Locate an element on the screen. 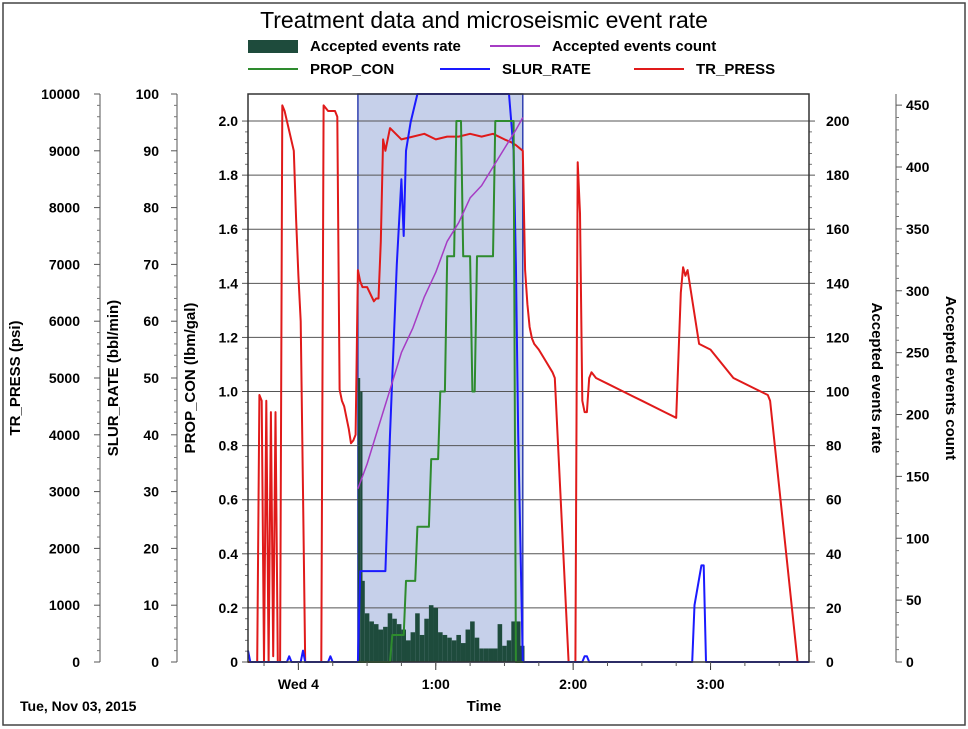 Image resolution: width=968 pixels, height=729 pixels. tick-label-slur-rate-2: 20 is located at coordinates (151, 548).